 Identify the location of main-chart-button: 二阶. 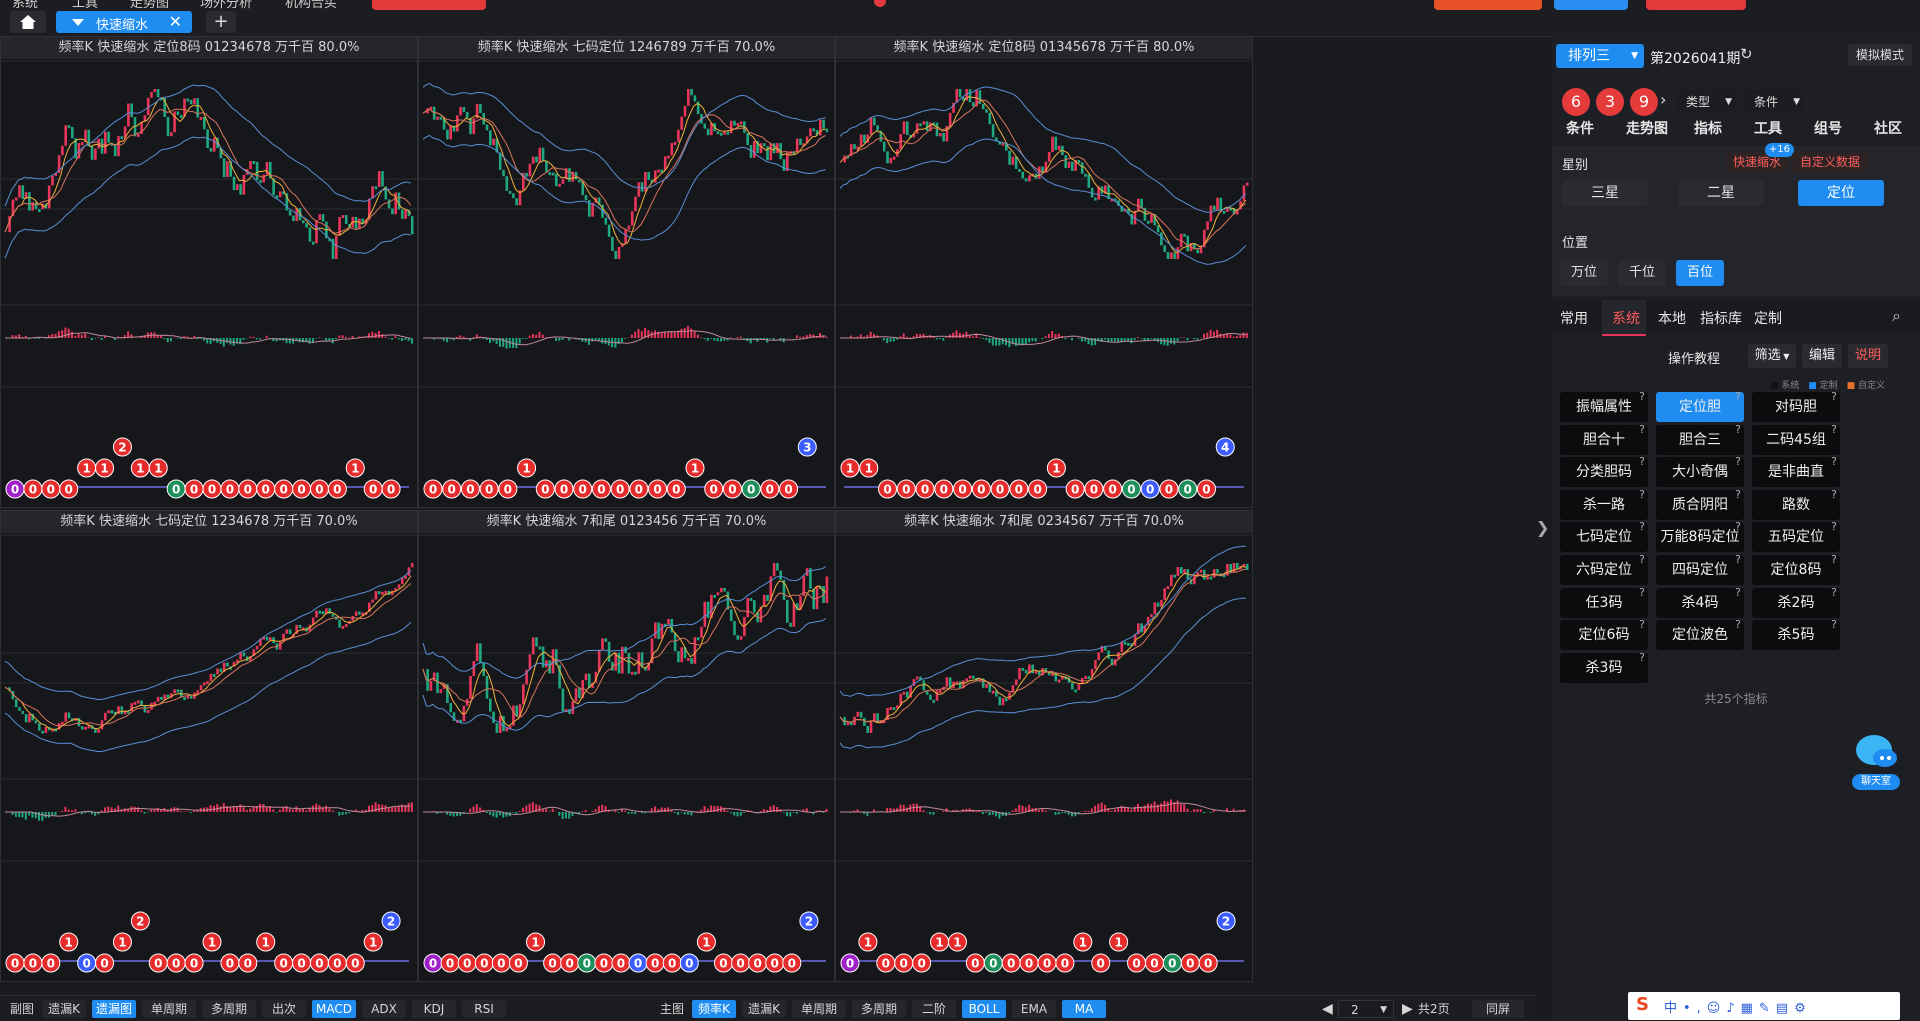
(934, 1009).